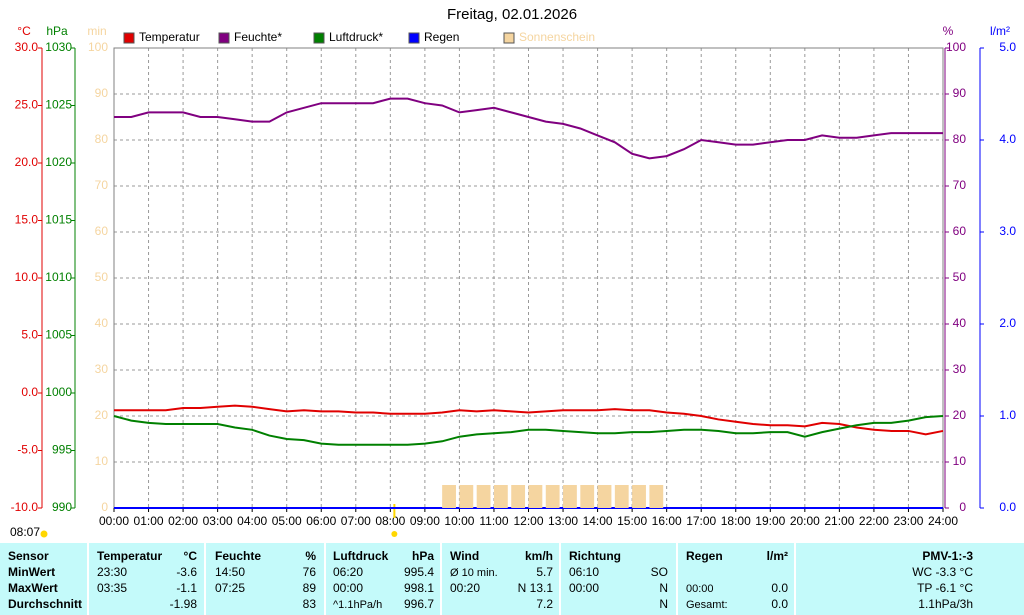 This screenshot has height=615, width=1024. I want to click on table-cell: Gesamt:, so click(707, 605).